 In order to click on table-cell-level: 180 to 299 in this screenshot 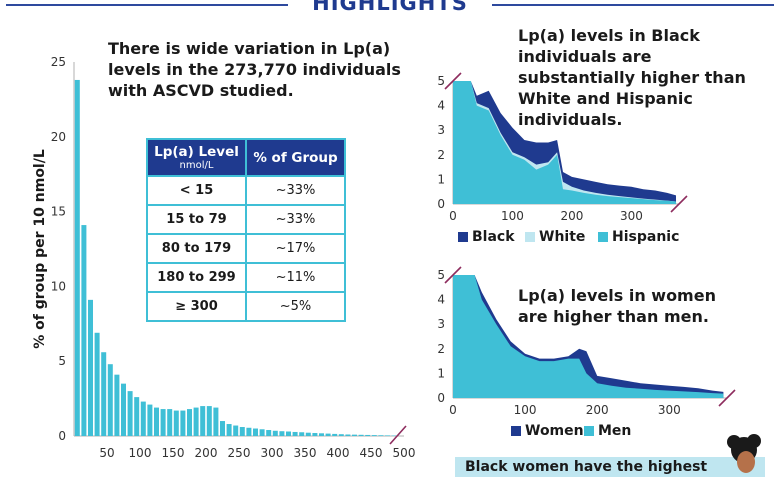, I will do `click(196, 277)`.